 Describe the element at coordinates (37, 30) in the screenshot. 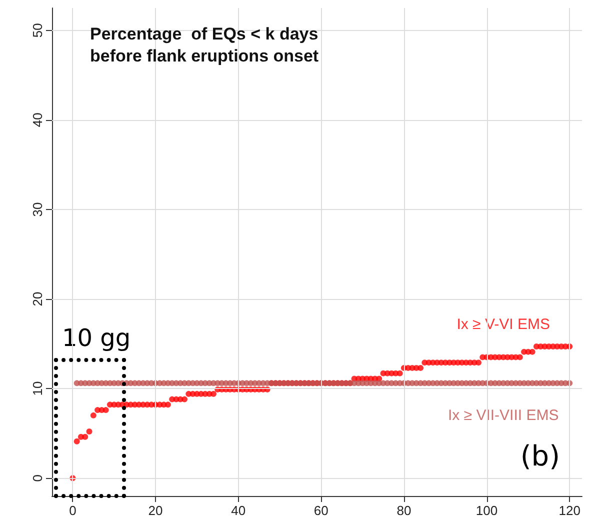

I see `y-tick-label: 50` at that location.